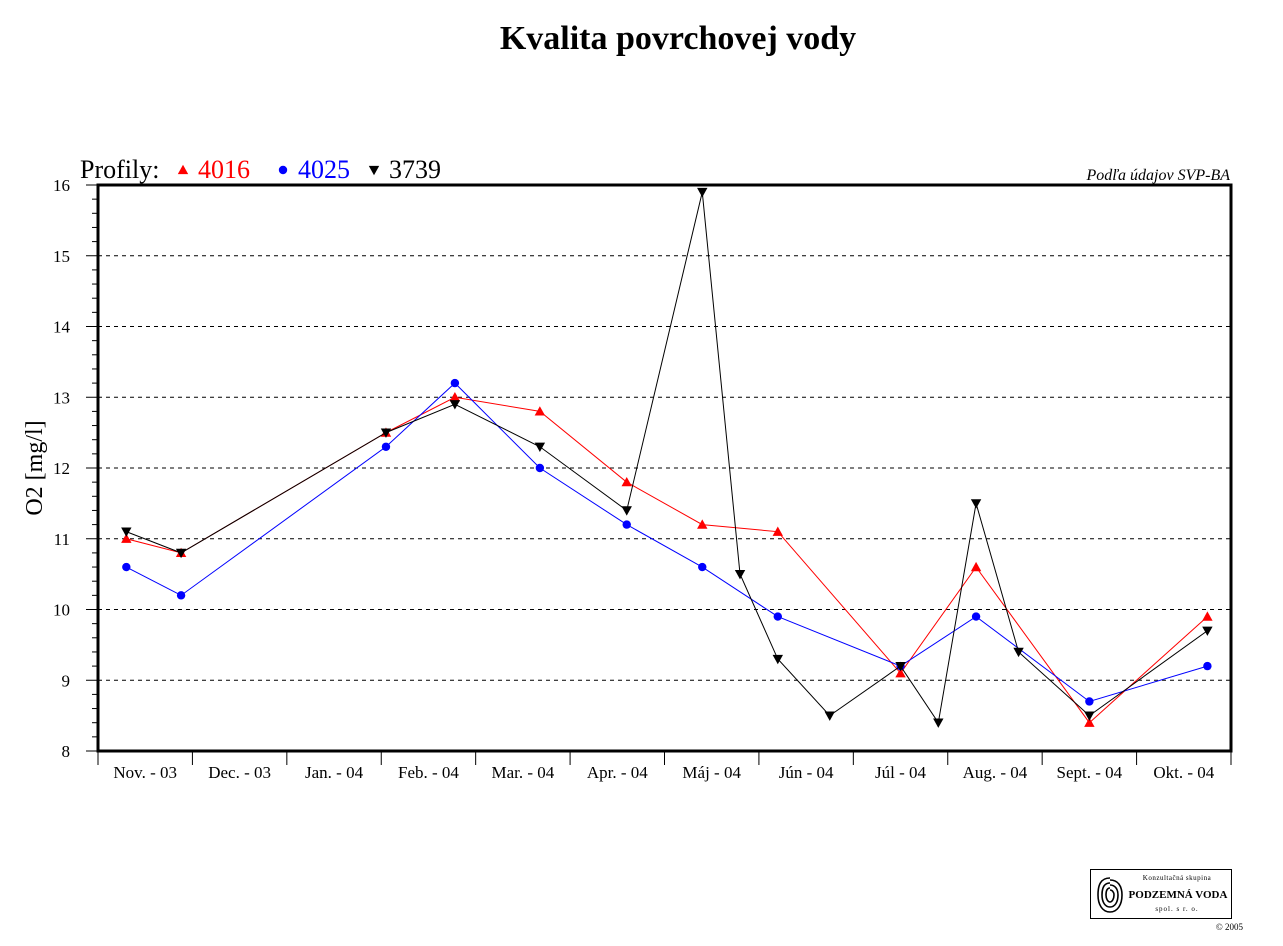  I want to click on y-tick-label: 14, so click(62, 327).